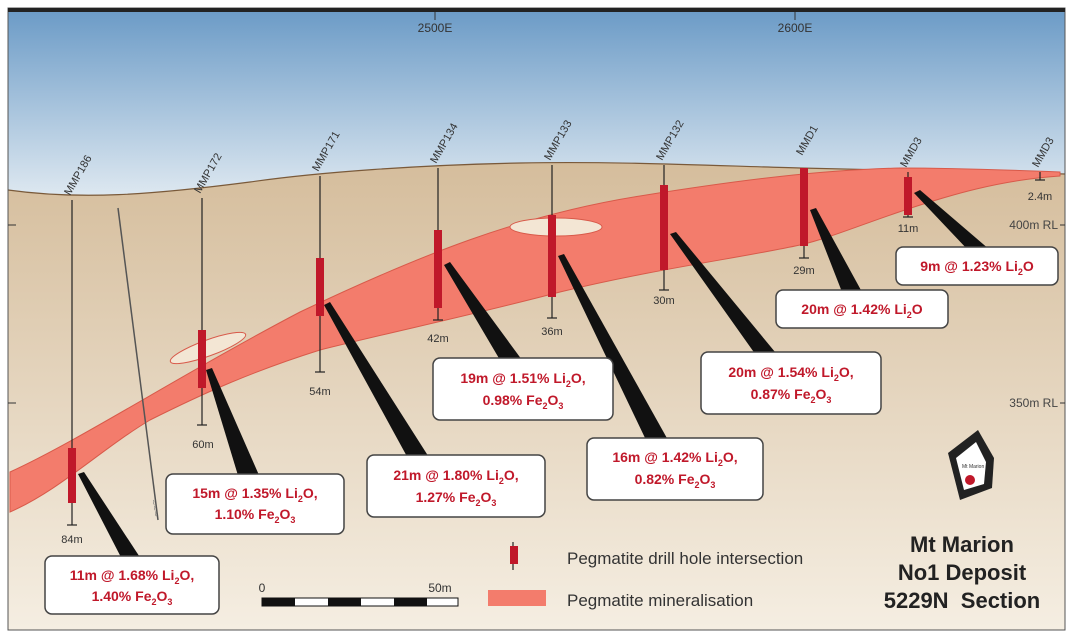 This screenshot has width=1073, height=636. Describe the element at coordinates (685, 558) in the screenshot. I see `legend-drill-label: Pegmatite drill hole intersection` at that location.